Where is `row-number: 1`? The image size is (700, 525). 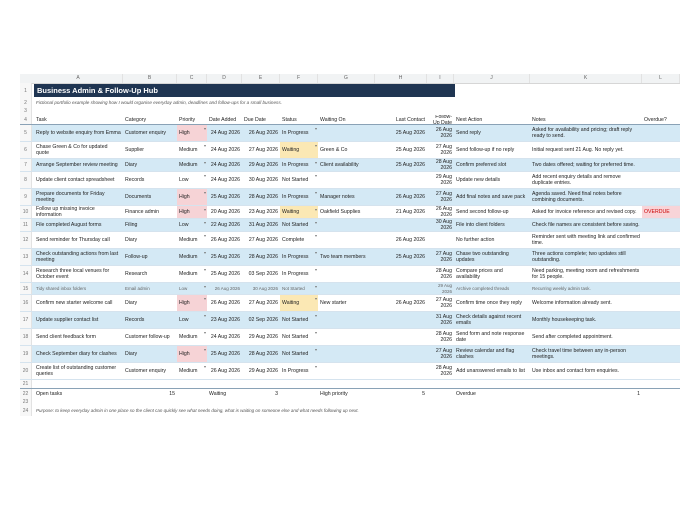 row-number: 1 is located at coordinates (26, 90).